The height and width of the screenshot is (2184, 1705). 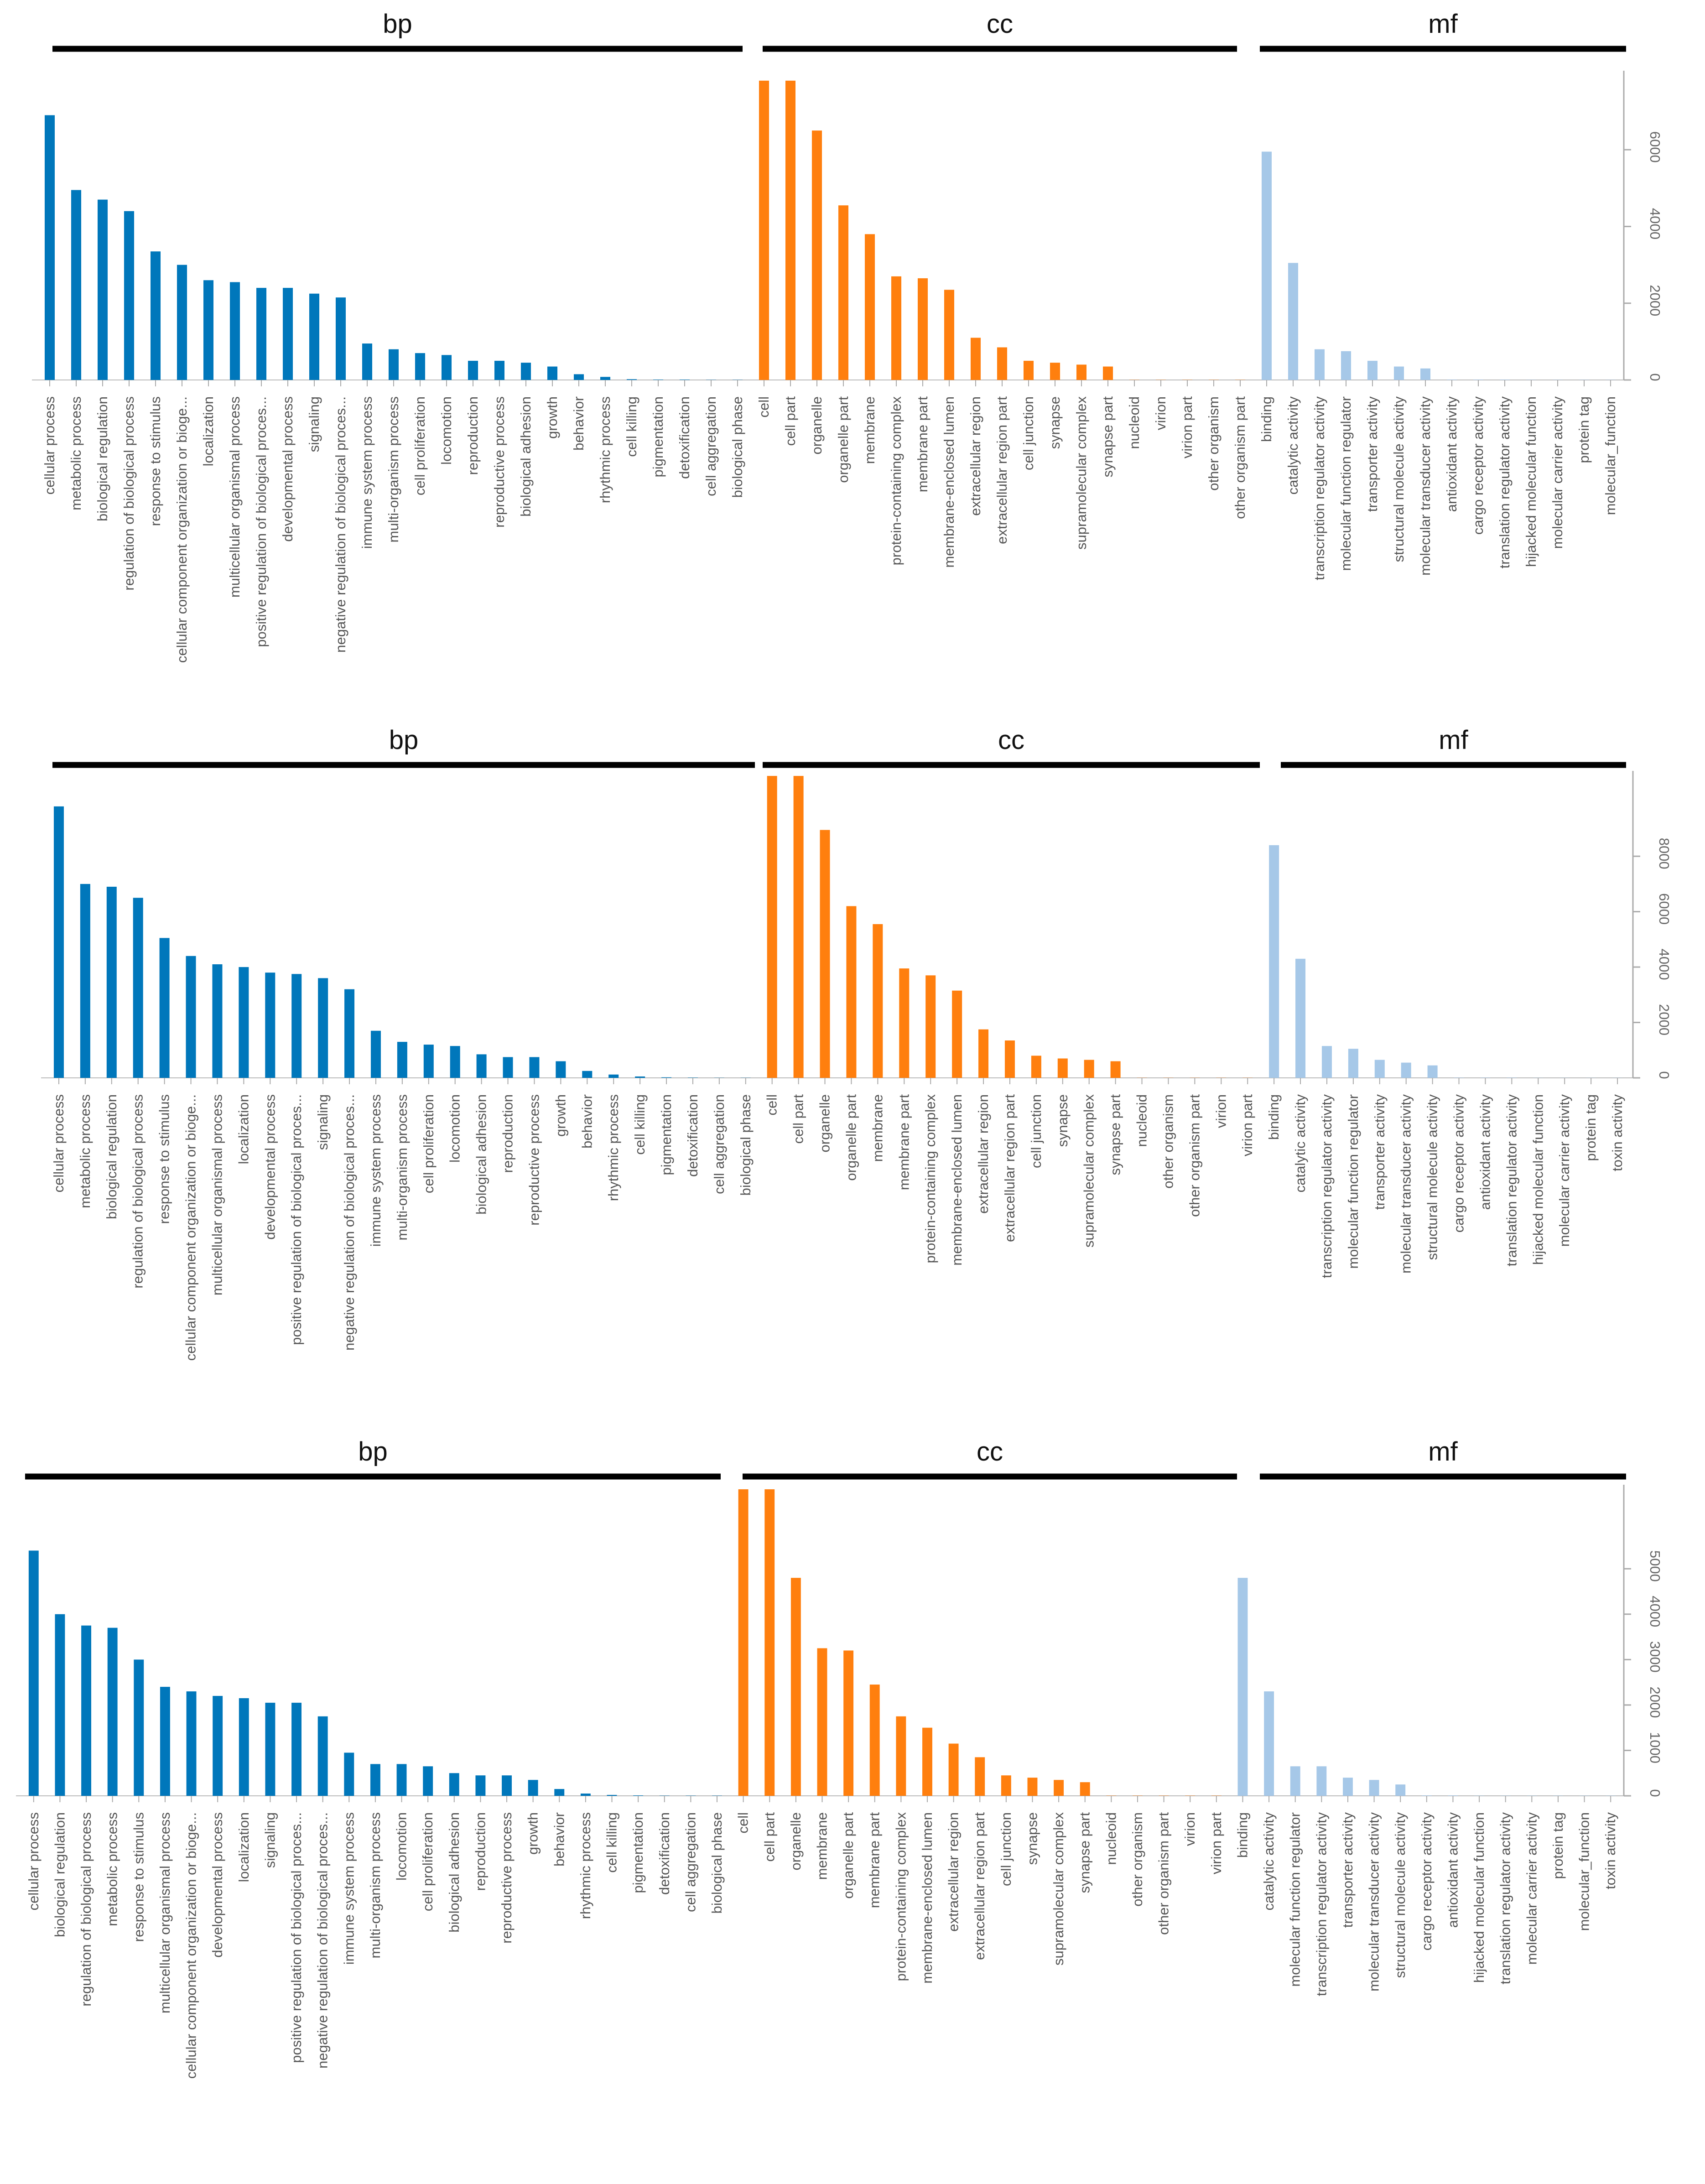 What do you see at coordinates (156, 315) in the screenshot?
I see `bar-response-to-stimulus` at bounding box center [156, 315].